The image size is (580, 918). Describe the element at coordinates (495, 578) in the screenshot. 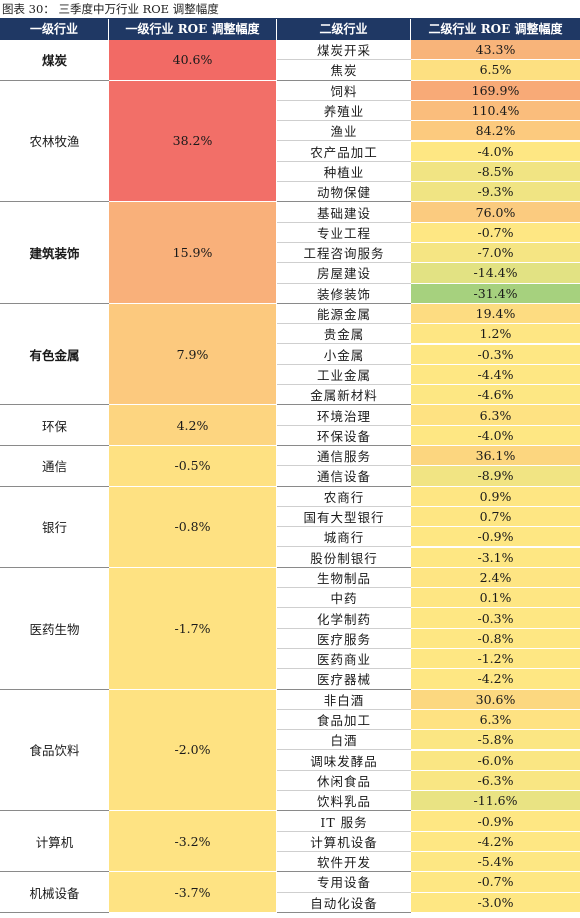

I see `level2-roe-value: 2.4%` at that location.